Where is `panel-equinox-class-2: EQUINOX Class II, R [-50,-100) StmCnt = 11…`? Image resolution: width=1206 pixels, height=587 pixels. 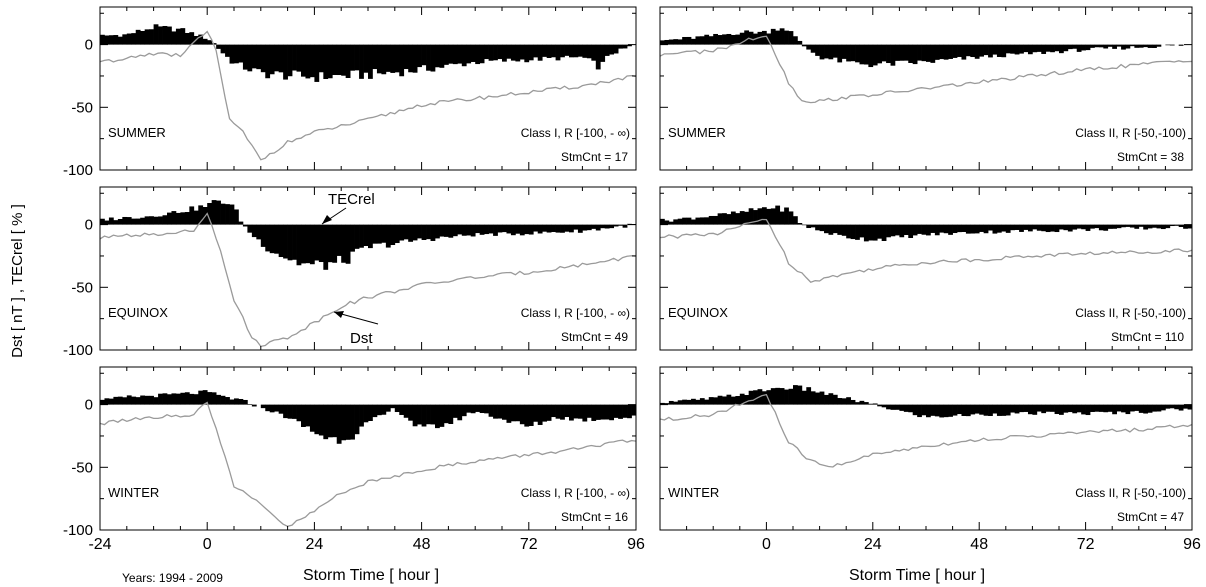 panel-equinox-class-2: EQUINOX Class II, R [-50,-100) StmCnt = 11… is located at coordinates (926, 268).